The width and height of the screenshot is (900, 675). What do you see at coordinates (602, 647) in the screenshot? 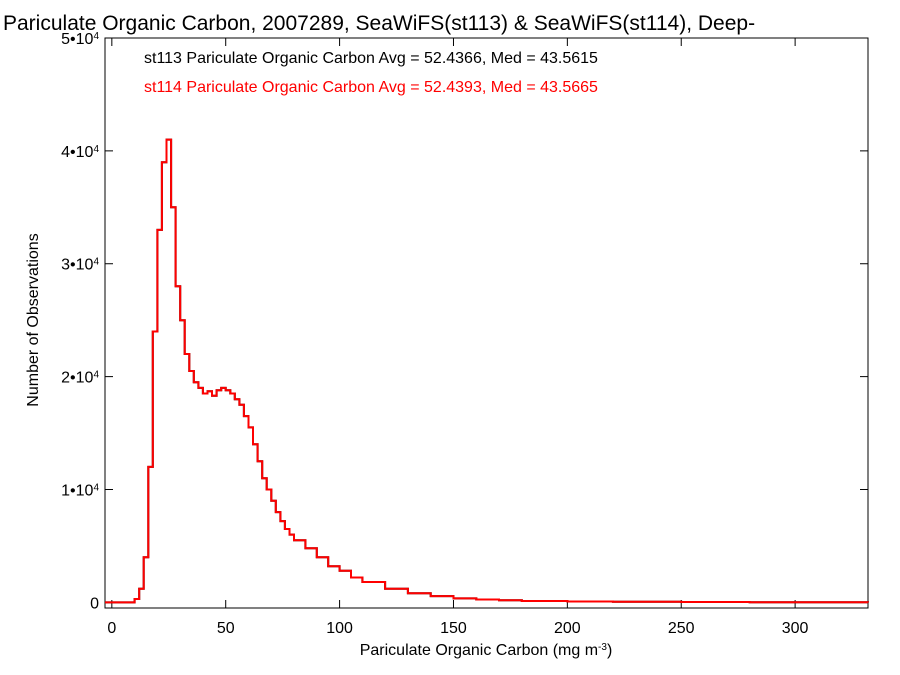
I see `x-axis-label-sup: -3` at bounding box center [602, 647].